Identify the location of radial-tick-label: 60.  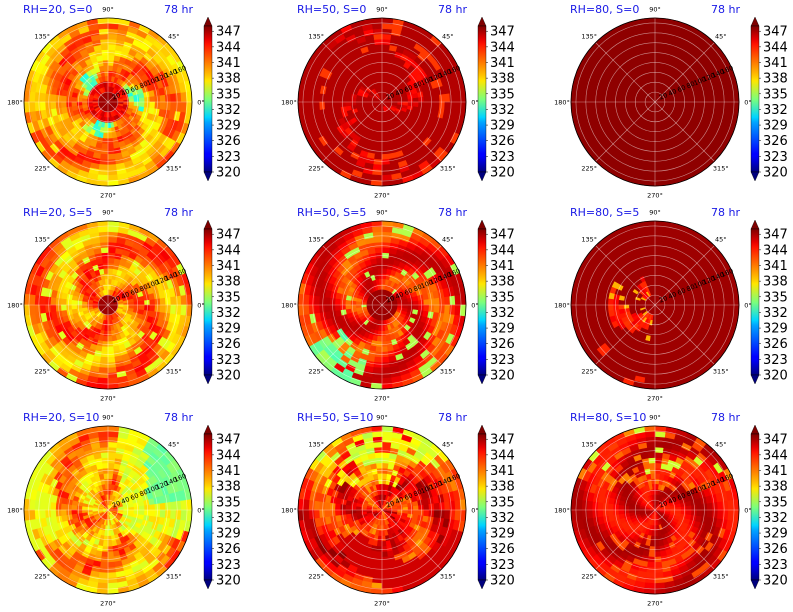
(134, 89).